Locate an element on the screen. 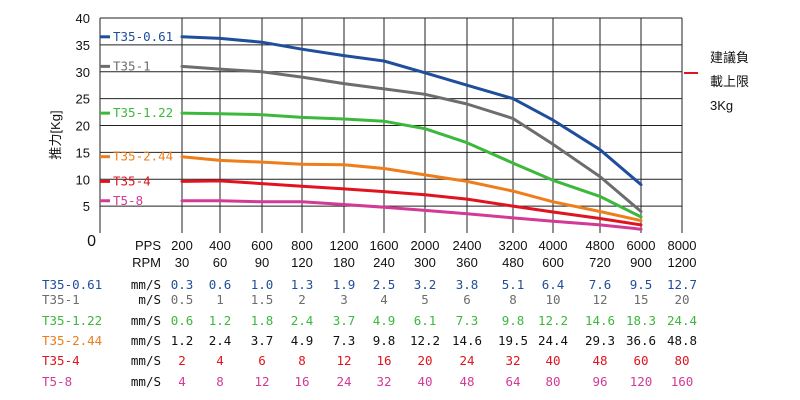  y-tick-label: 0 is located at coordinates (91, 241).